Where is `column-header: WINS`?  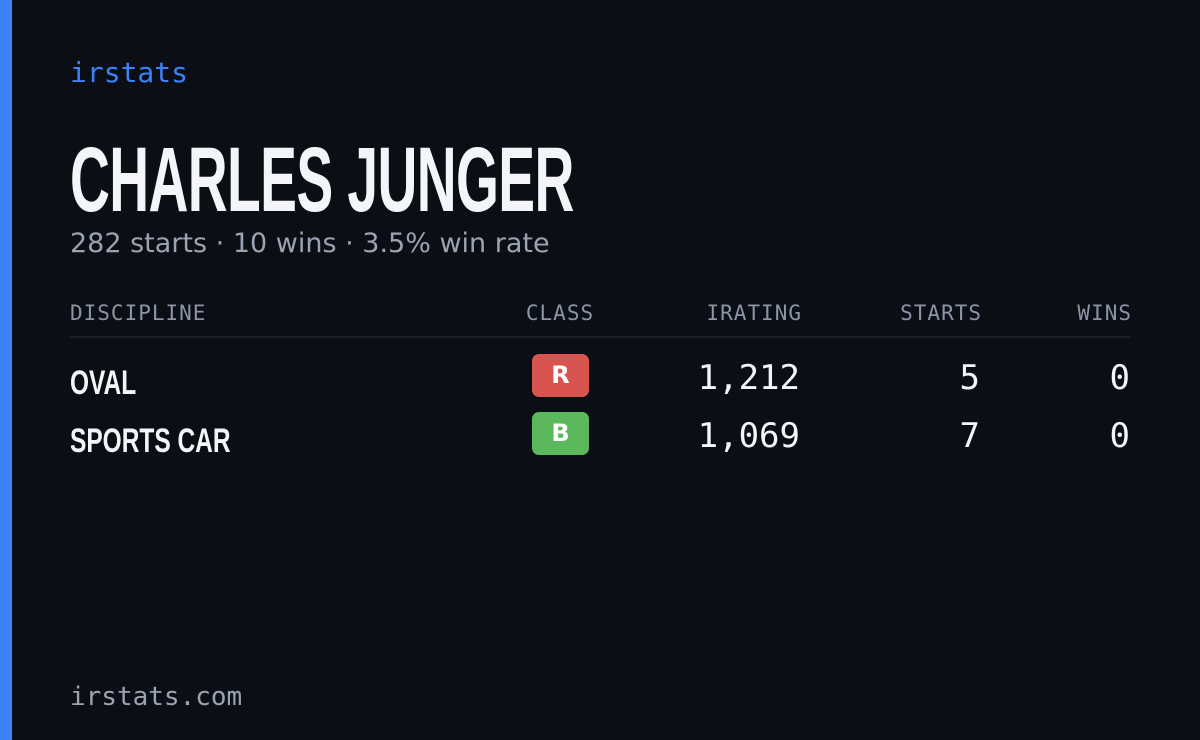 column-header: WINS is located at coordinates (1104, 313).